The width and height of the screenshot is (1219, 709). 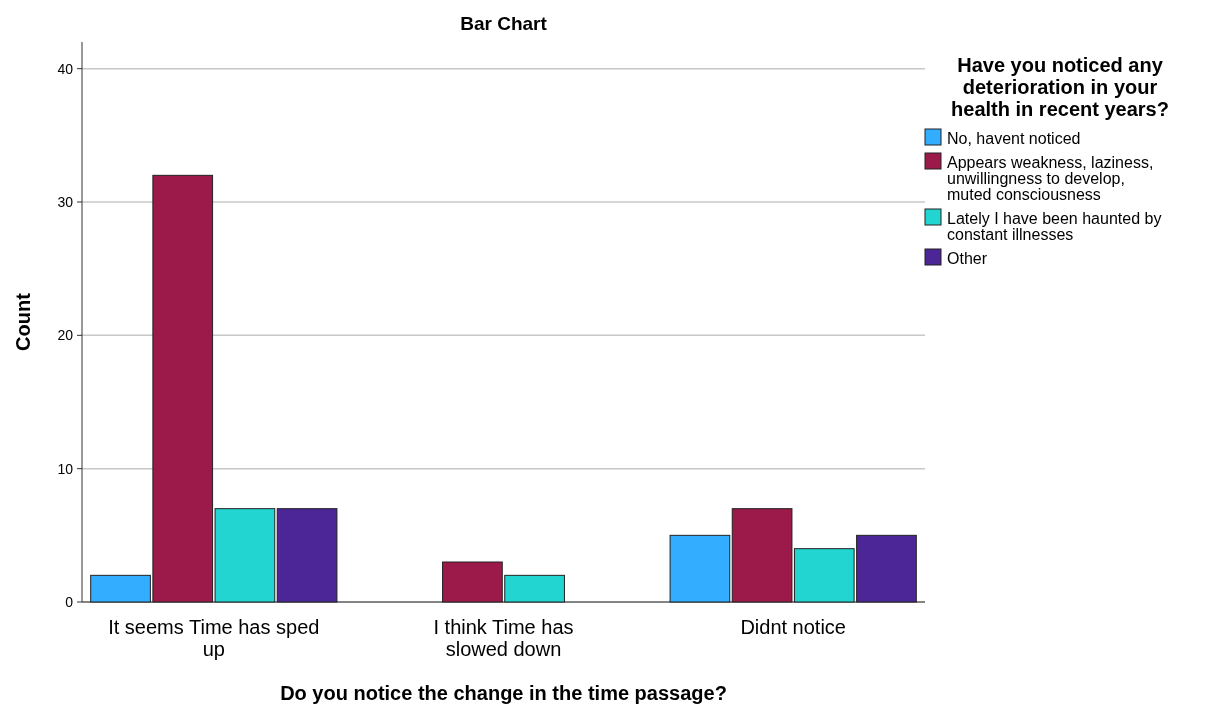 I want to click on legend-title: Have you noticed any deterioration in your health in recent years?, so click(x=1060, y=87).